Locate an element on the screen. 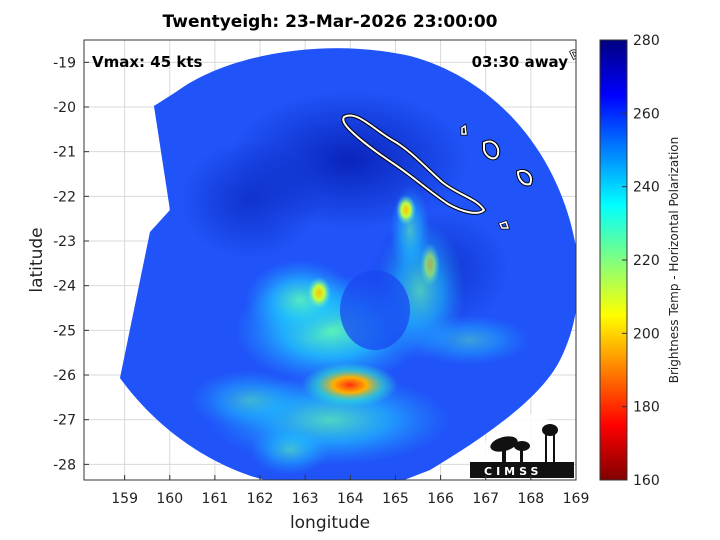  y-tick-label: -22 is located at coordinates (64, 197).